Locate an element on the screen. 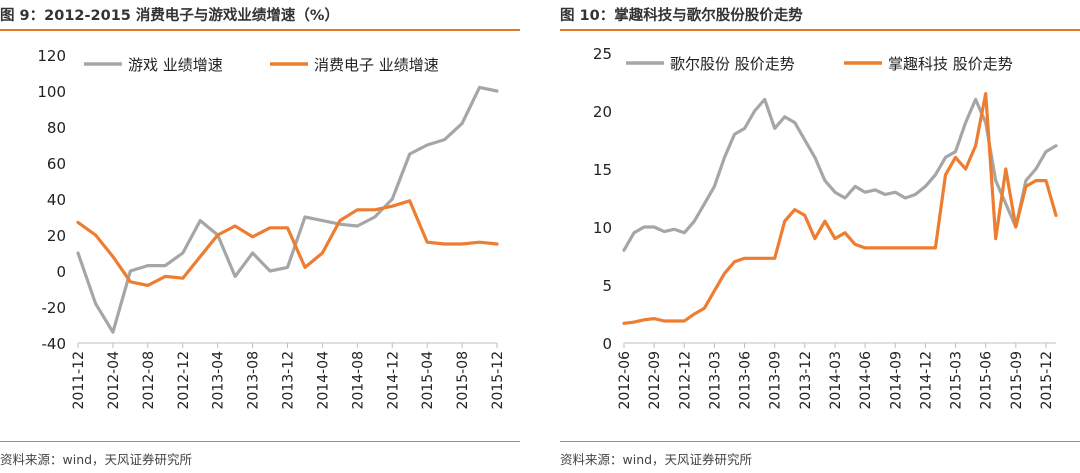  y-tick-label: 80 is located at coordinates (56, 128).